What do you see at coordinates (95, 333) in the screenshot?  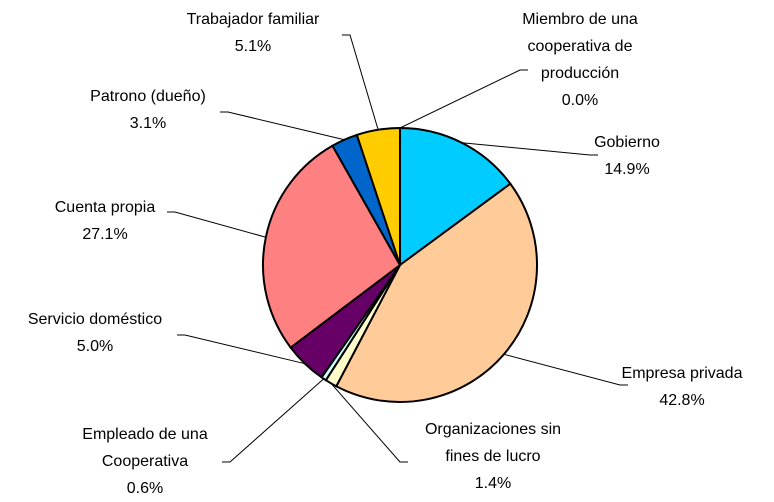 I see `slice-label: Servicio doméstico 5.0%` at bounding box center [95, 333].